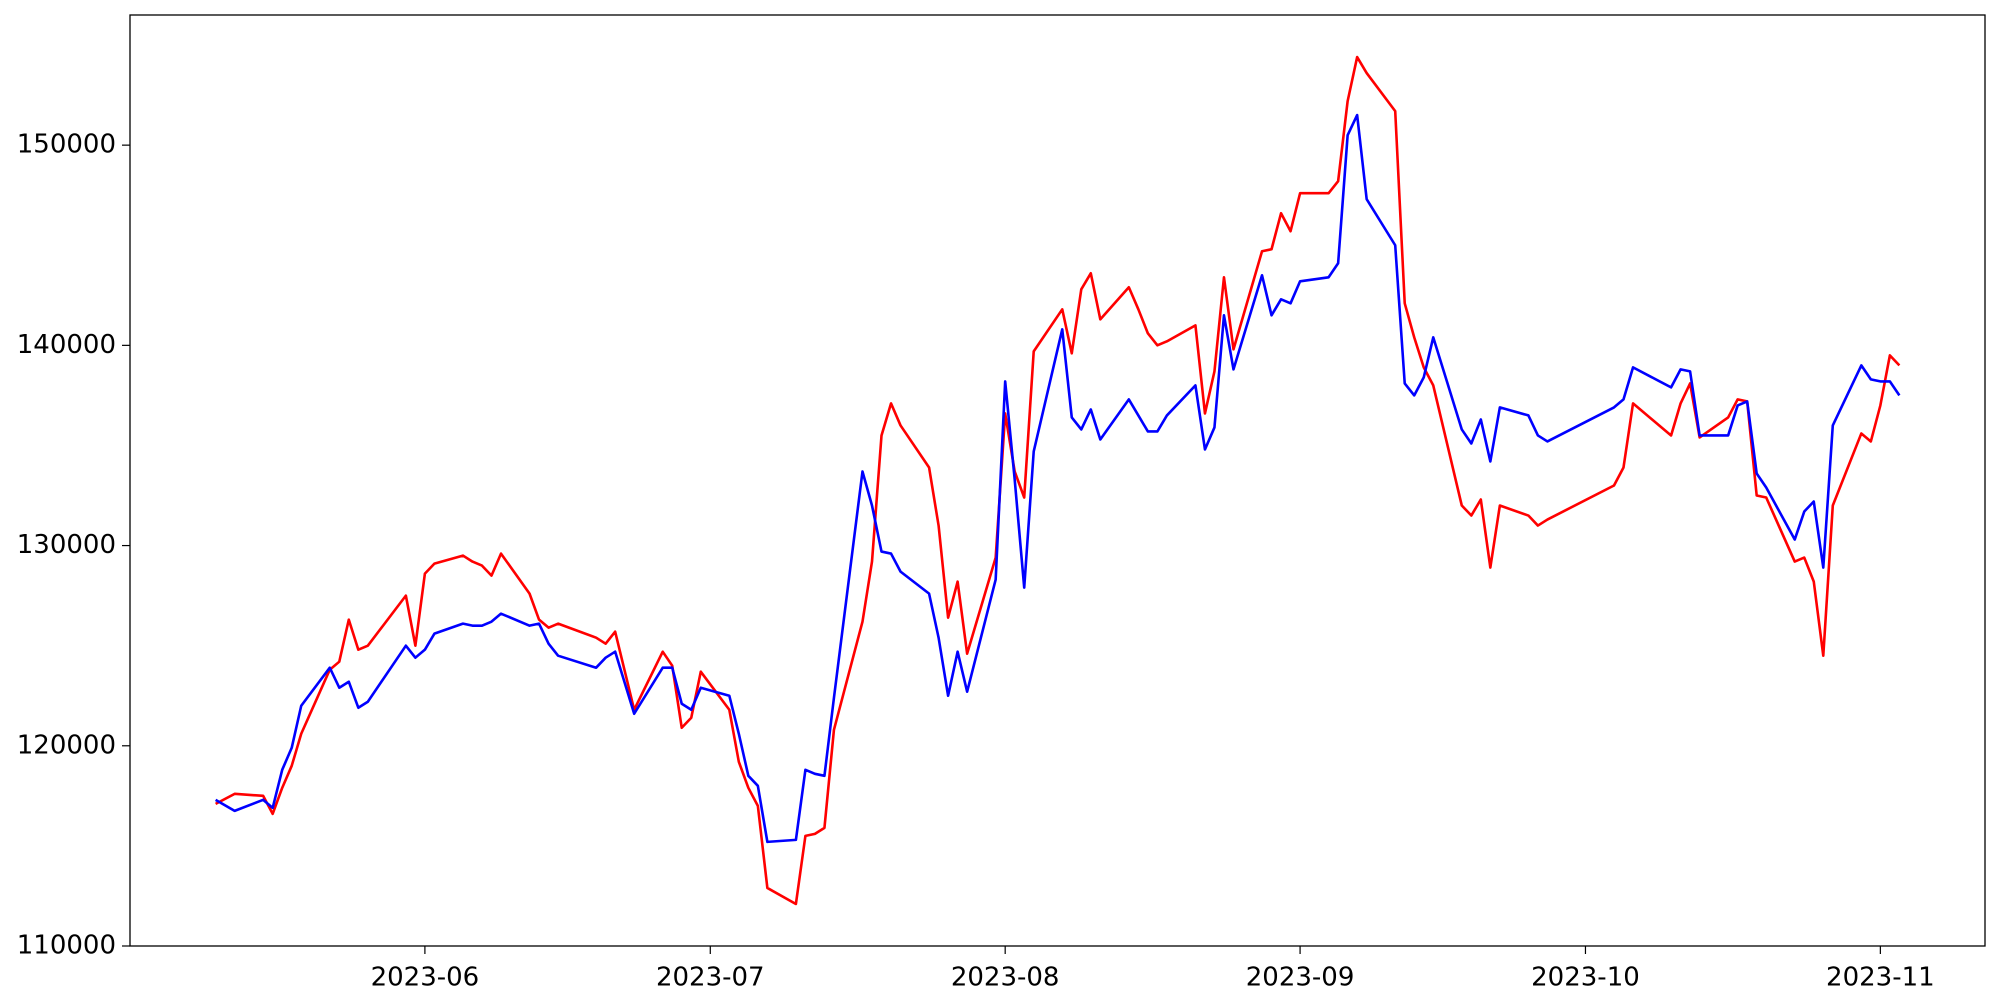 Image resolution: width=2000 pixels, height=1000 pixels. Describe the element at coordinates (66, 145) in the screenshot. I see `y-tick-label: 150000` at that location.